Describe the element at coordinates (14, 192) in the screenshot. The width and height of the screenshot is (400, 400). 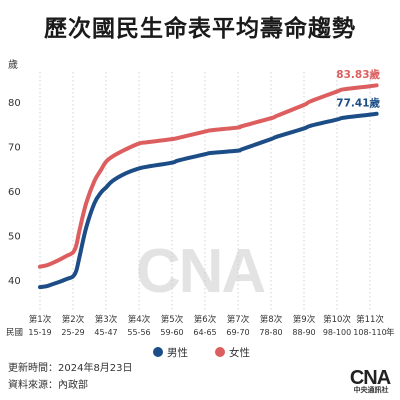
I see `y-tick-label: 60` at that location.